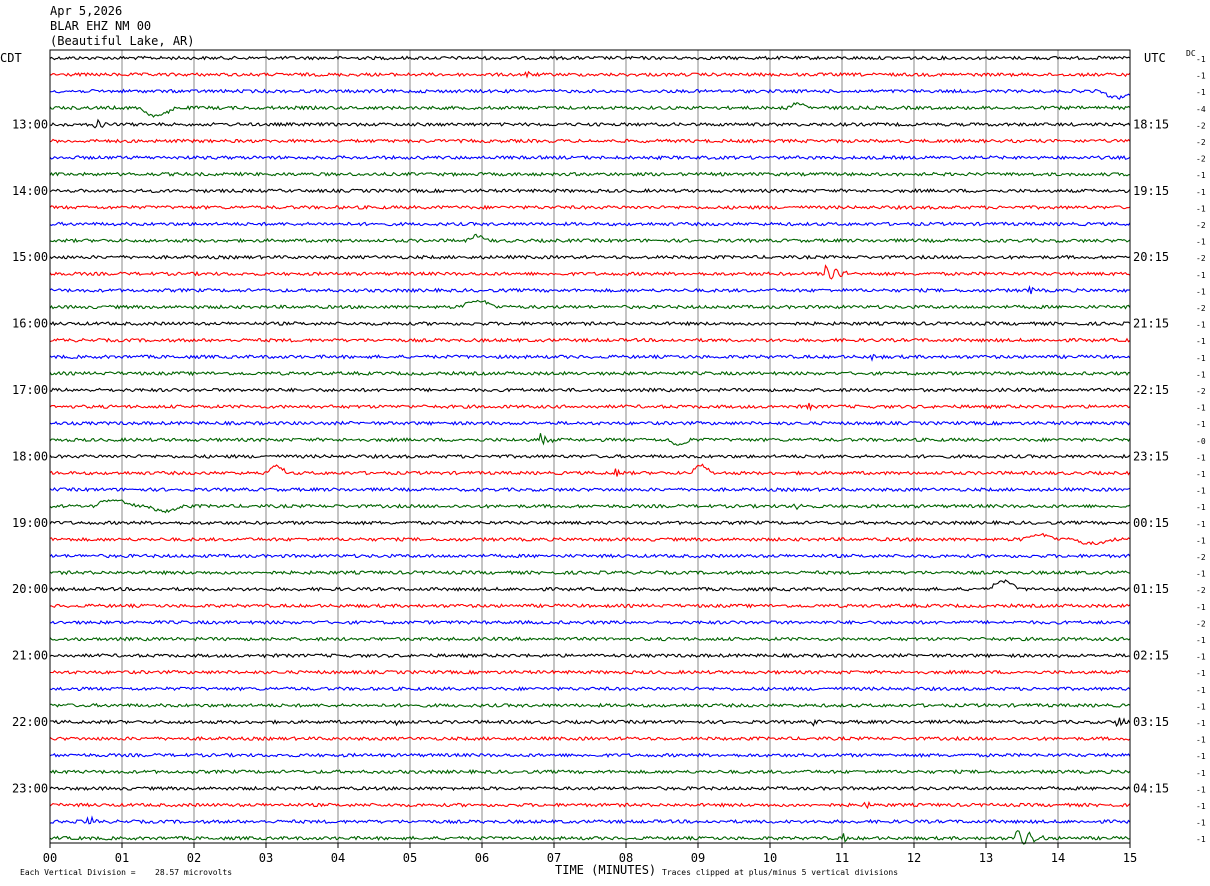 This screenshot has width=1210, height=886. I want to click on right-zone-label: UTC, so click(1155, 58).